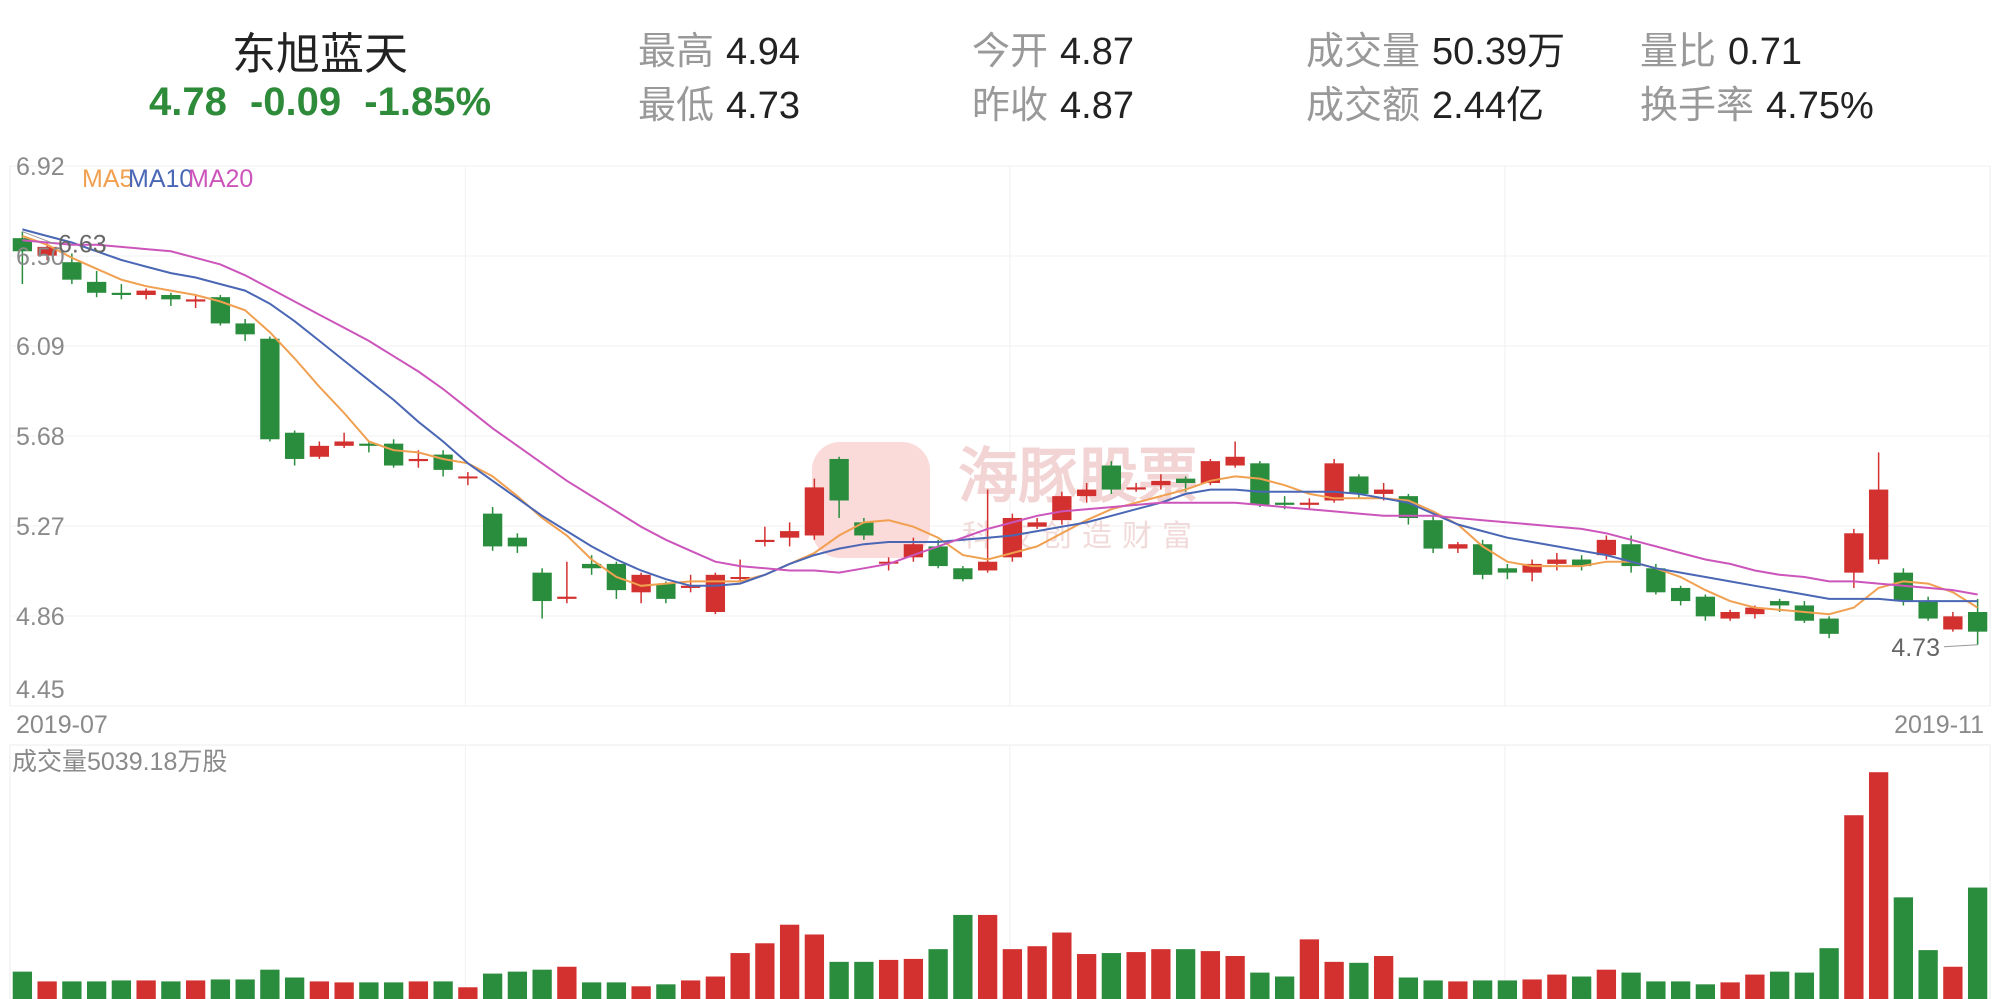  I want to click on stat-value: 4.75%, so click(1820, 106).